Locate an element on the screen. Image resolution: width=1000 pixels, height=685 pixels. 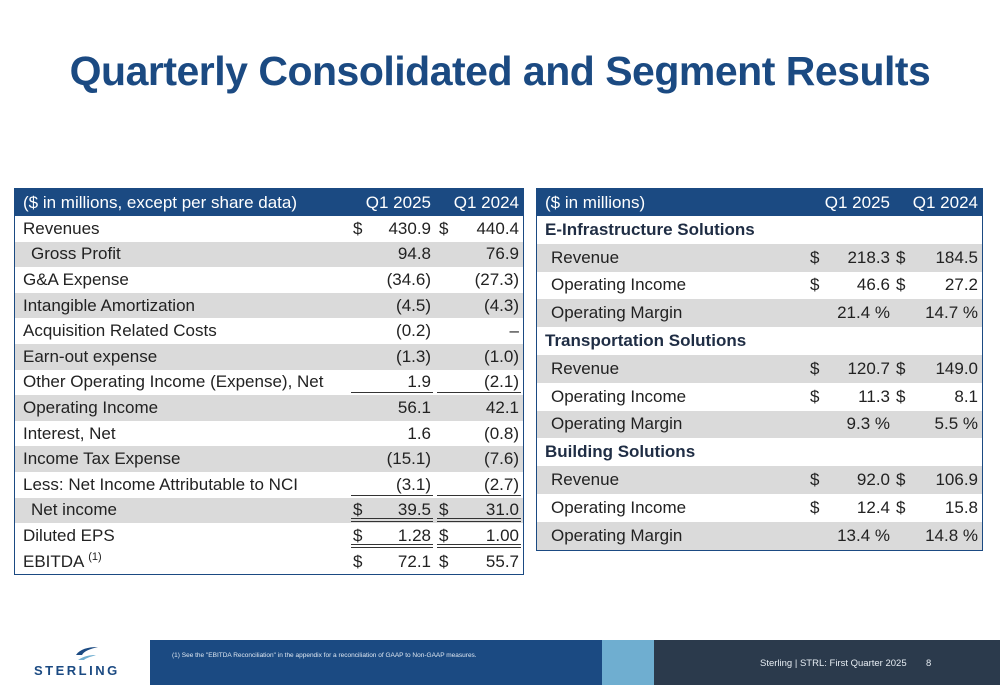
value-q1-2025: 12.4 is located at coordinates (873, 507).